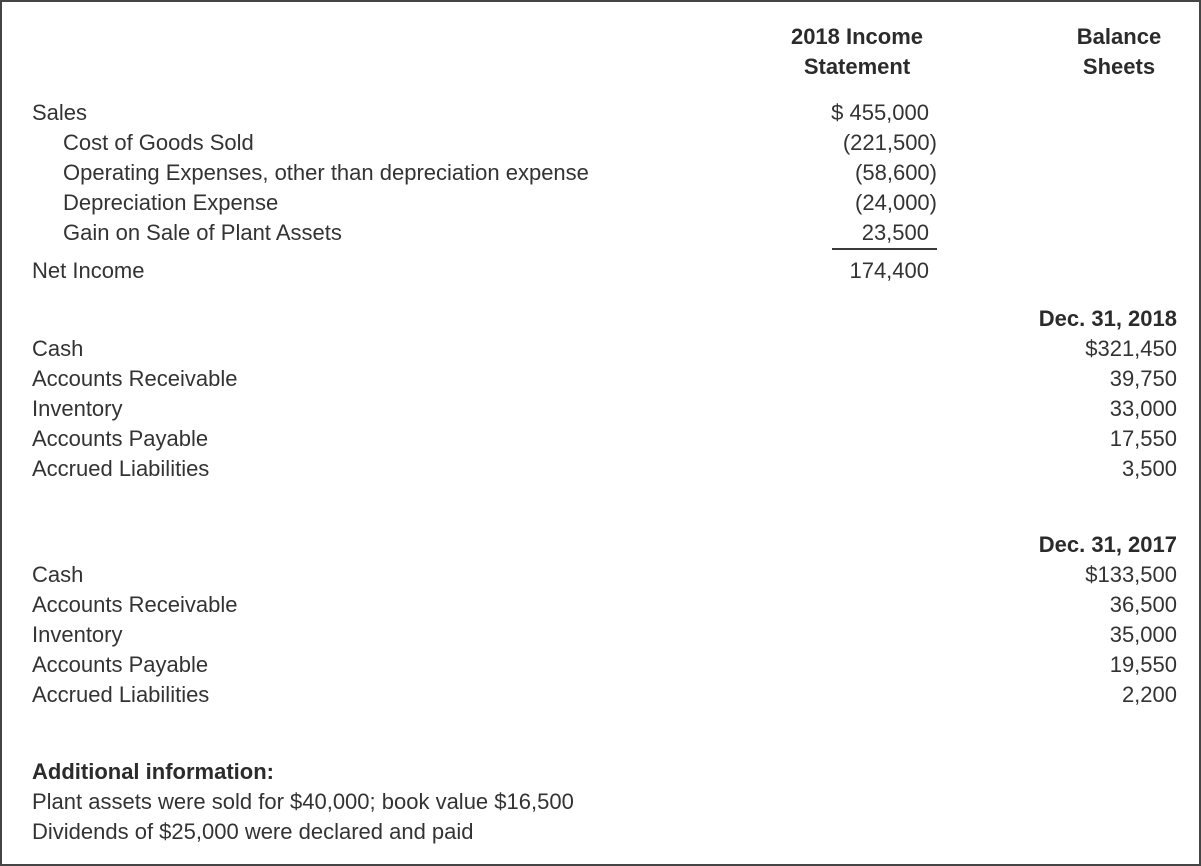 The height and width of the screenshot is (866, 1201). Describe the element at coordinates (1149, 694) in the screenshot. I see `row-value: 2,200` at that location.